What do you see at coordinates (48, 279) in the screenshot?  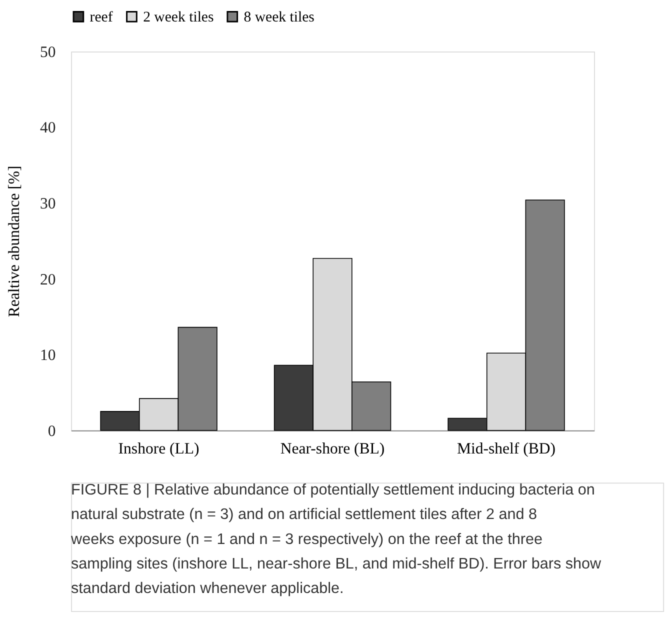 I see `y-tick-label: 20` at bounding box center [48, 279].